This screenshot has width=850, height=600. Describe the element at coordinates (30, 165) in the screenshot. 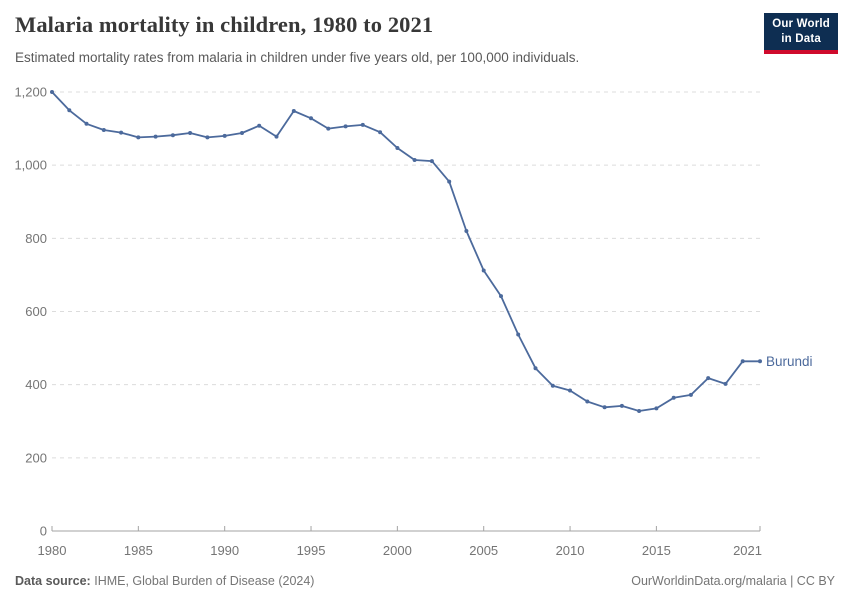

I see `y-axis-tick-label: 1,000` at that location.